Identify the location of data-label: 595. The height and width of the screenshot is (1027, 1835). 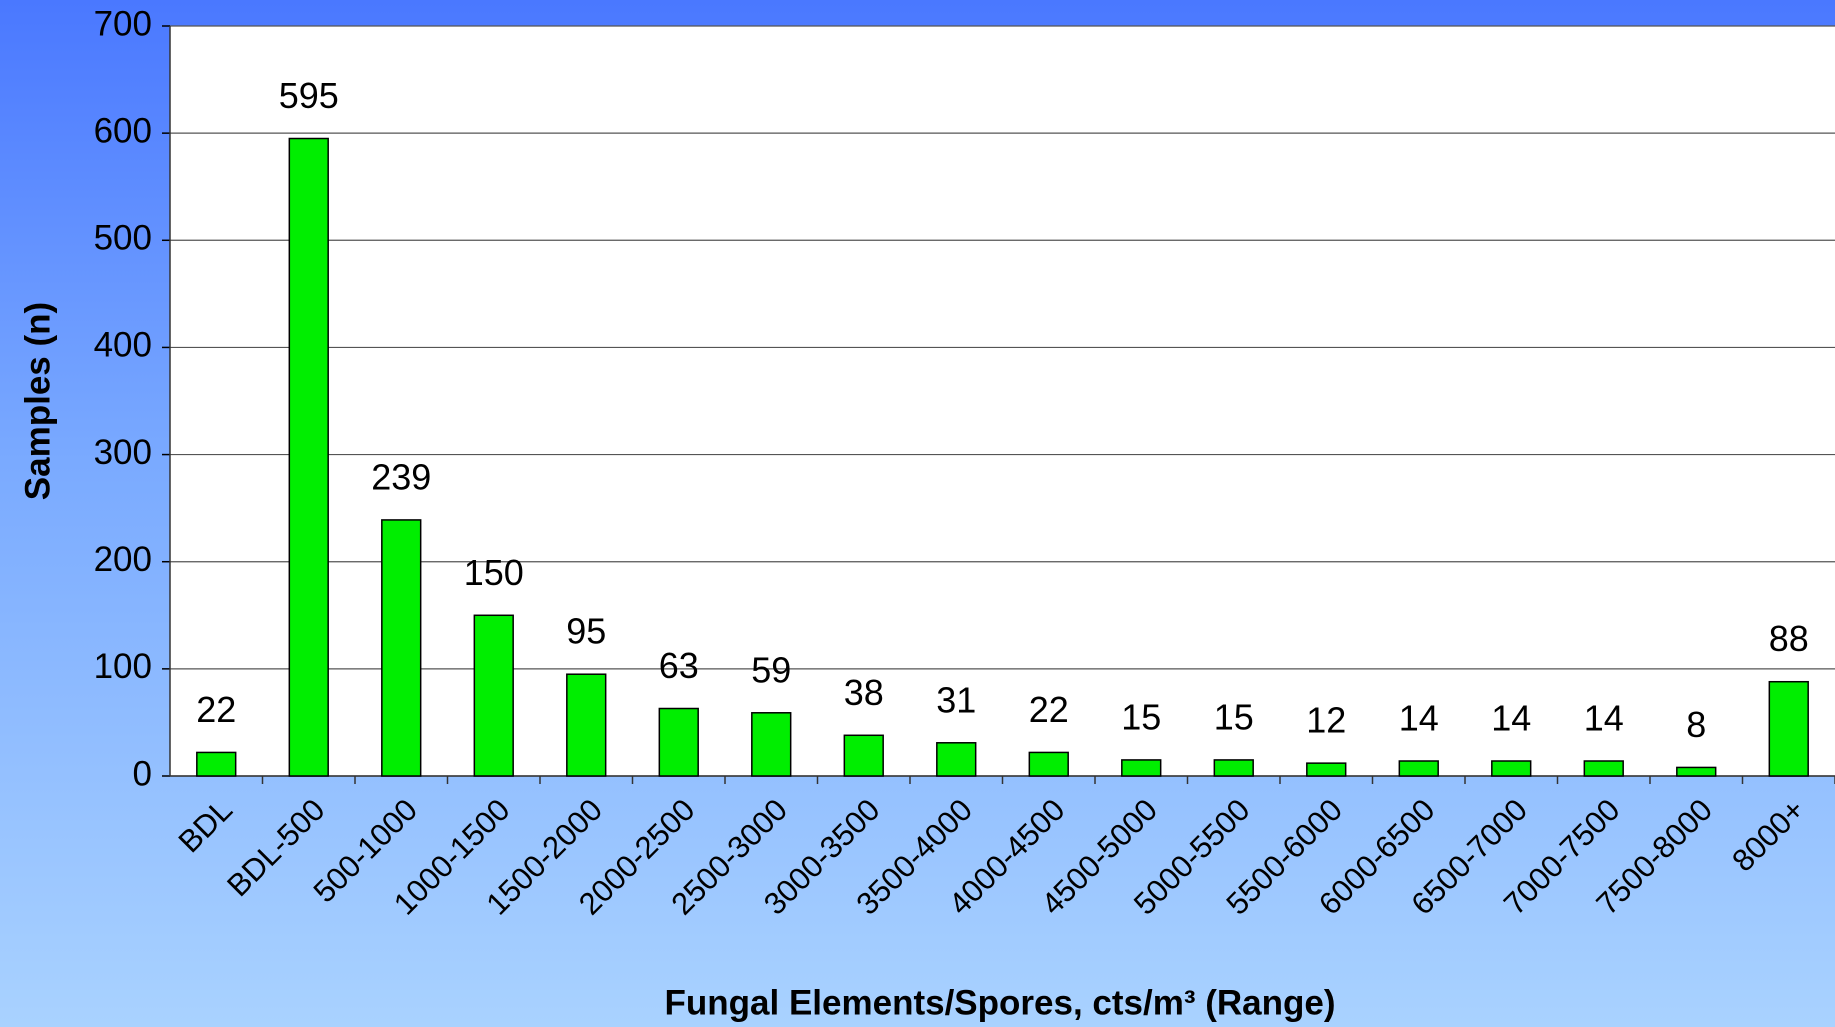
(309, 95).